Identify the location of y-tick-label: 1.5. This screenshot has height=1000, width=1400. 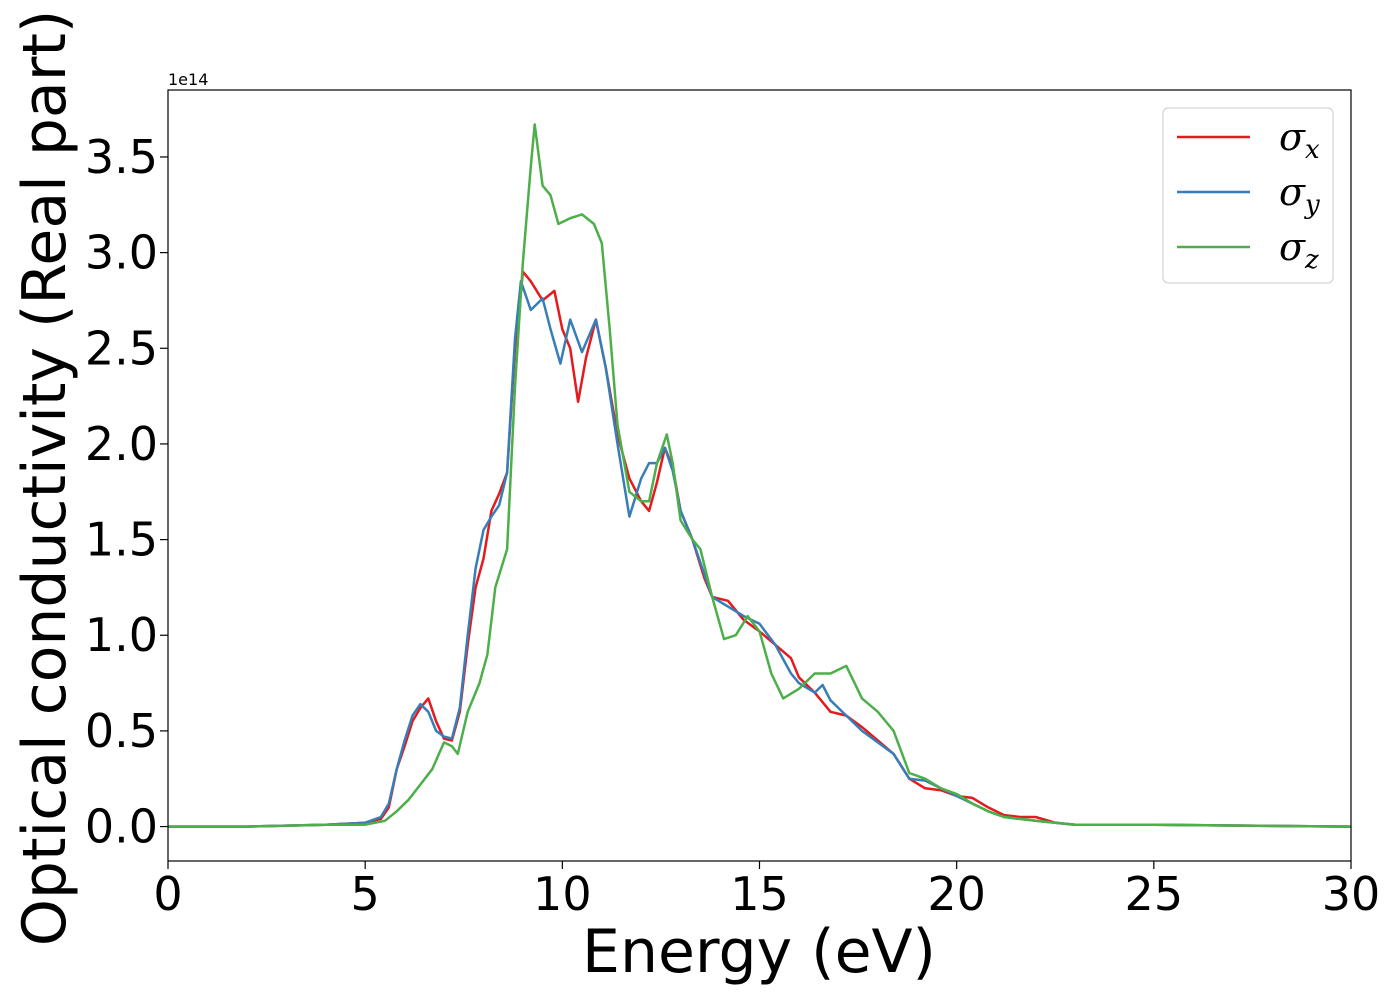
(121, 540).